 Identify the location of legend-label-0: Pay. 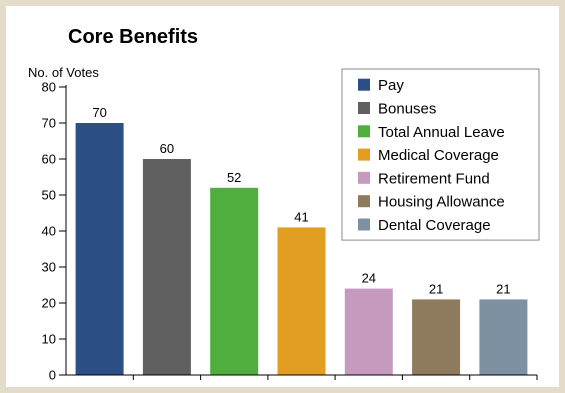
(391, 85).